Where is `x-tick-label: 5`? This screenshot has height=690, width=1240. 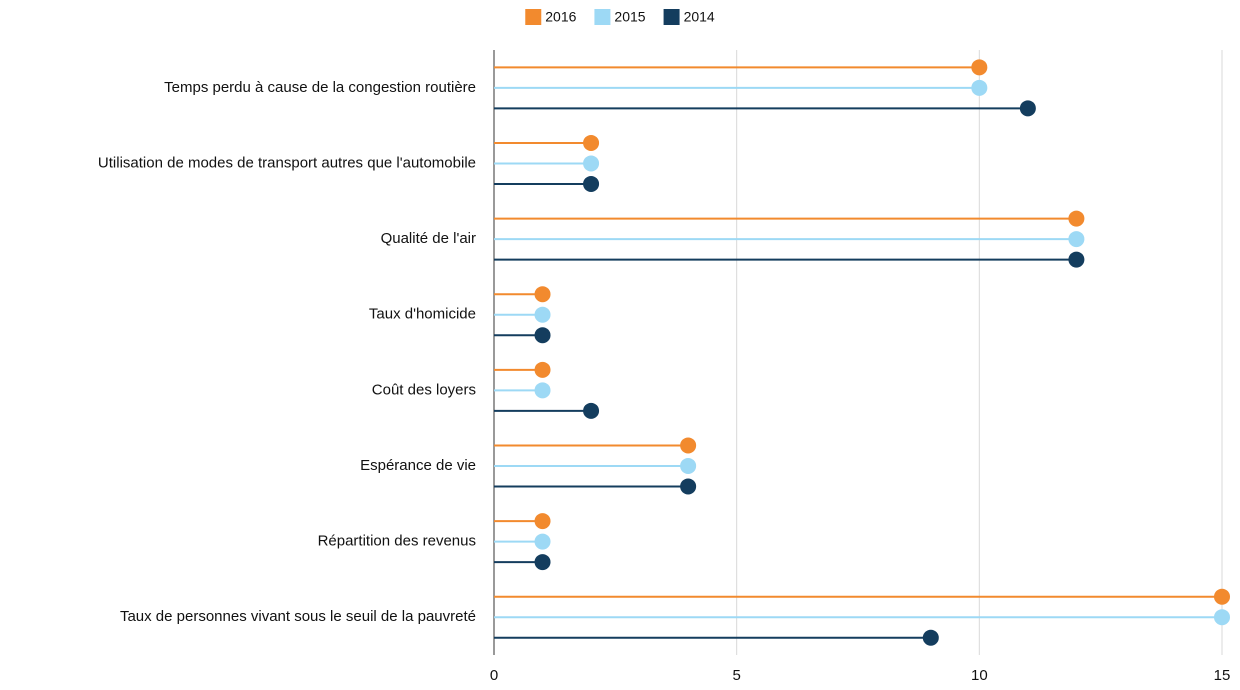 x-tick-label: 5 is located at coordinates (736, 675).